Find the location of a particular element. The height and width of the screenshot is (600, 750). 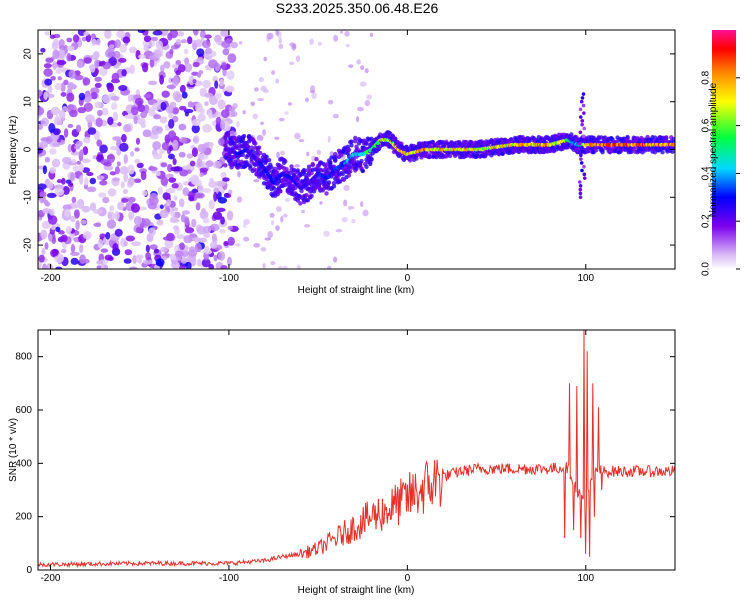

y-tick-label: -10 is located at coordinates (28, 197).